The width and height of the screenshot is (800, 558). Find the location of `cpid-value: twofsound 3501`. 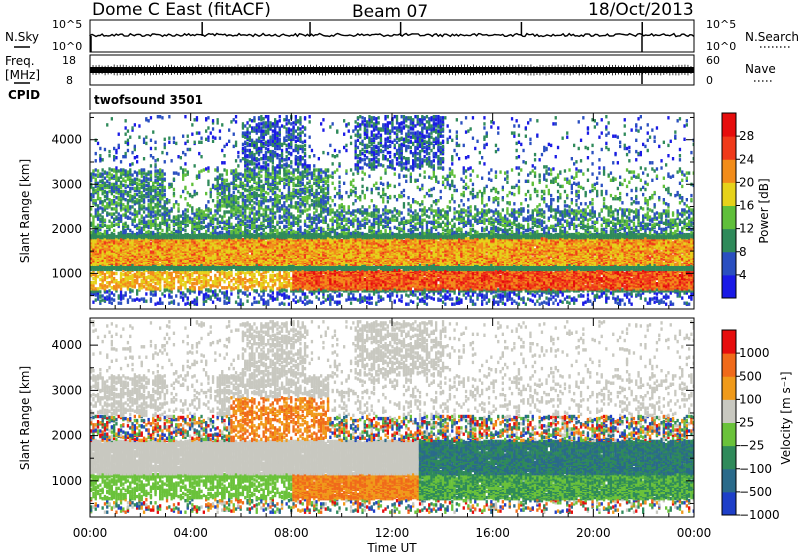

cpid-value: twofsound 3501 is located at coordinates (148, 100).